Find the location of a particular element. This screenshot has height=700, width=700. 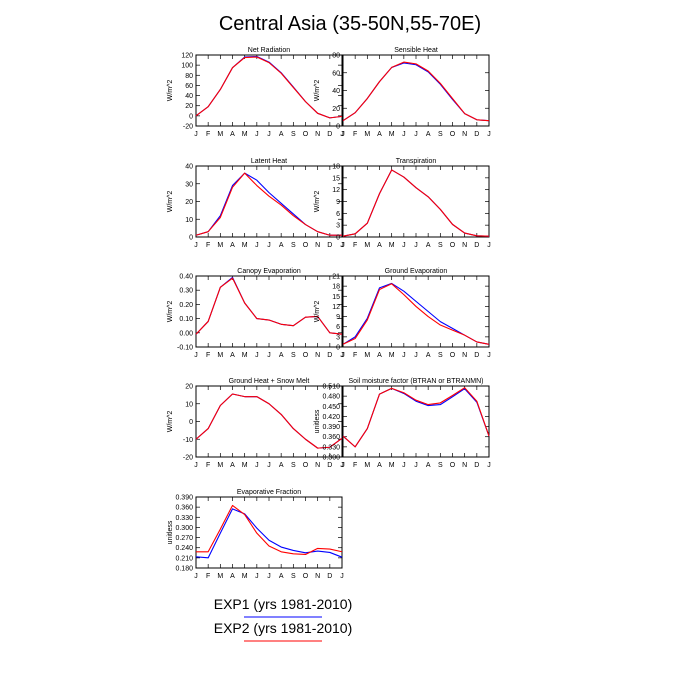

y-tick-label: 18 is located at coordinates (336, 287).